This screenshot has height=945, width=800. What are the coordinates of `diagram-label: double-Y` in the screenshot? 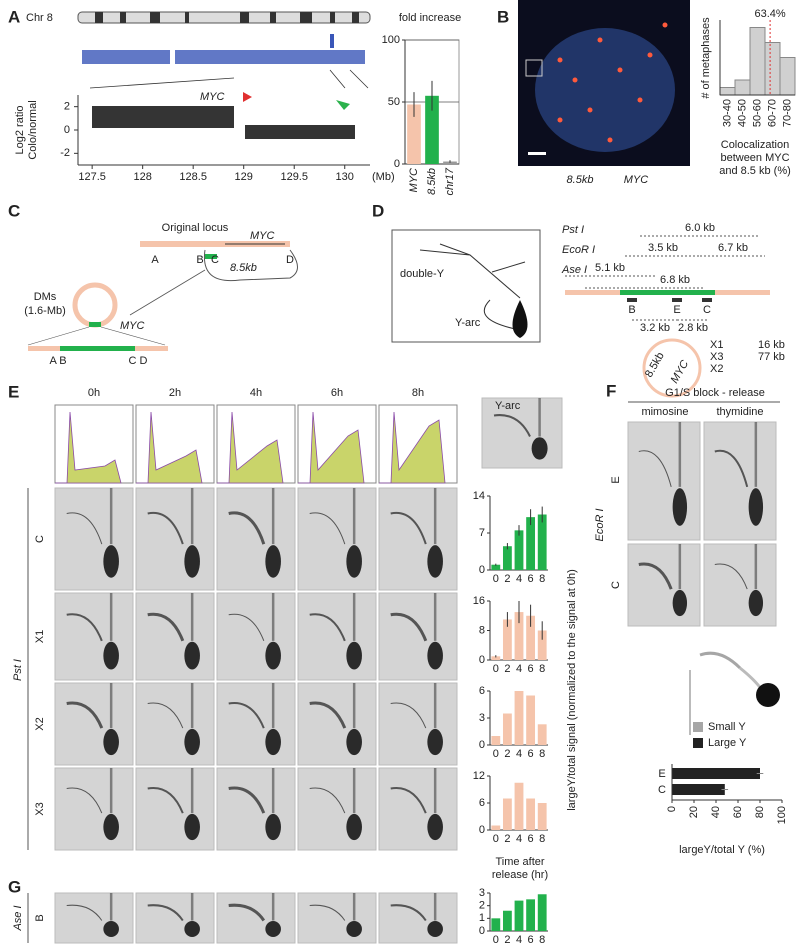 It's located at (422, 274).